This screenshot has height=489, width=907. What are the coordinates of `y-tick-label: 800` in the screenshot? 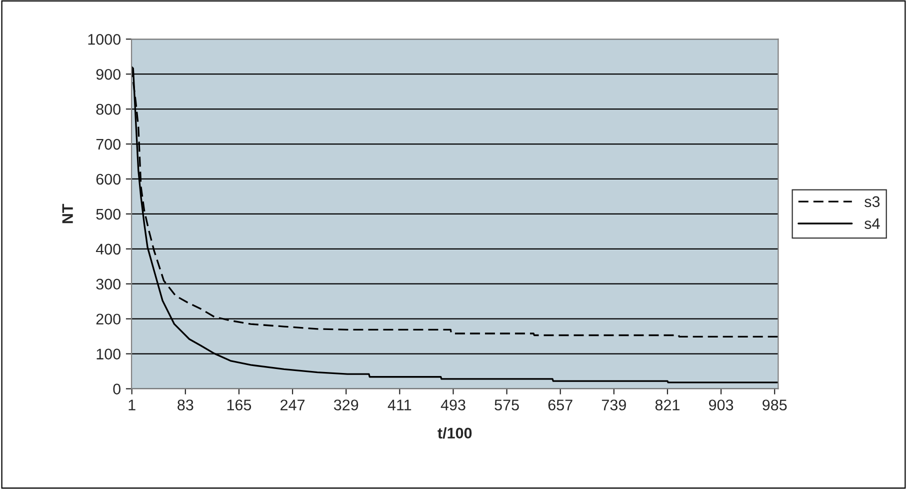 It's located at (108, 109).